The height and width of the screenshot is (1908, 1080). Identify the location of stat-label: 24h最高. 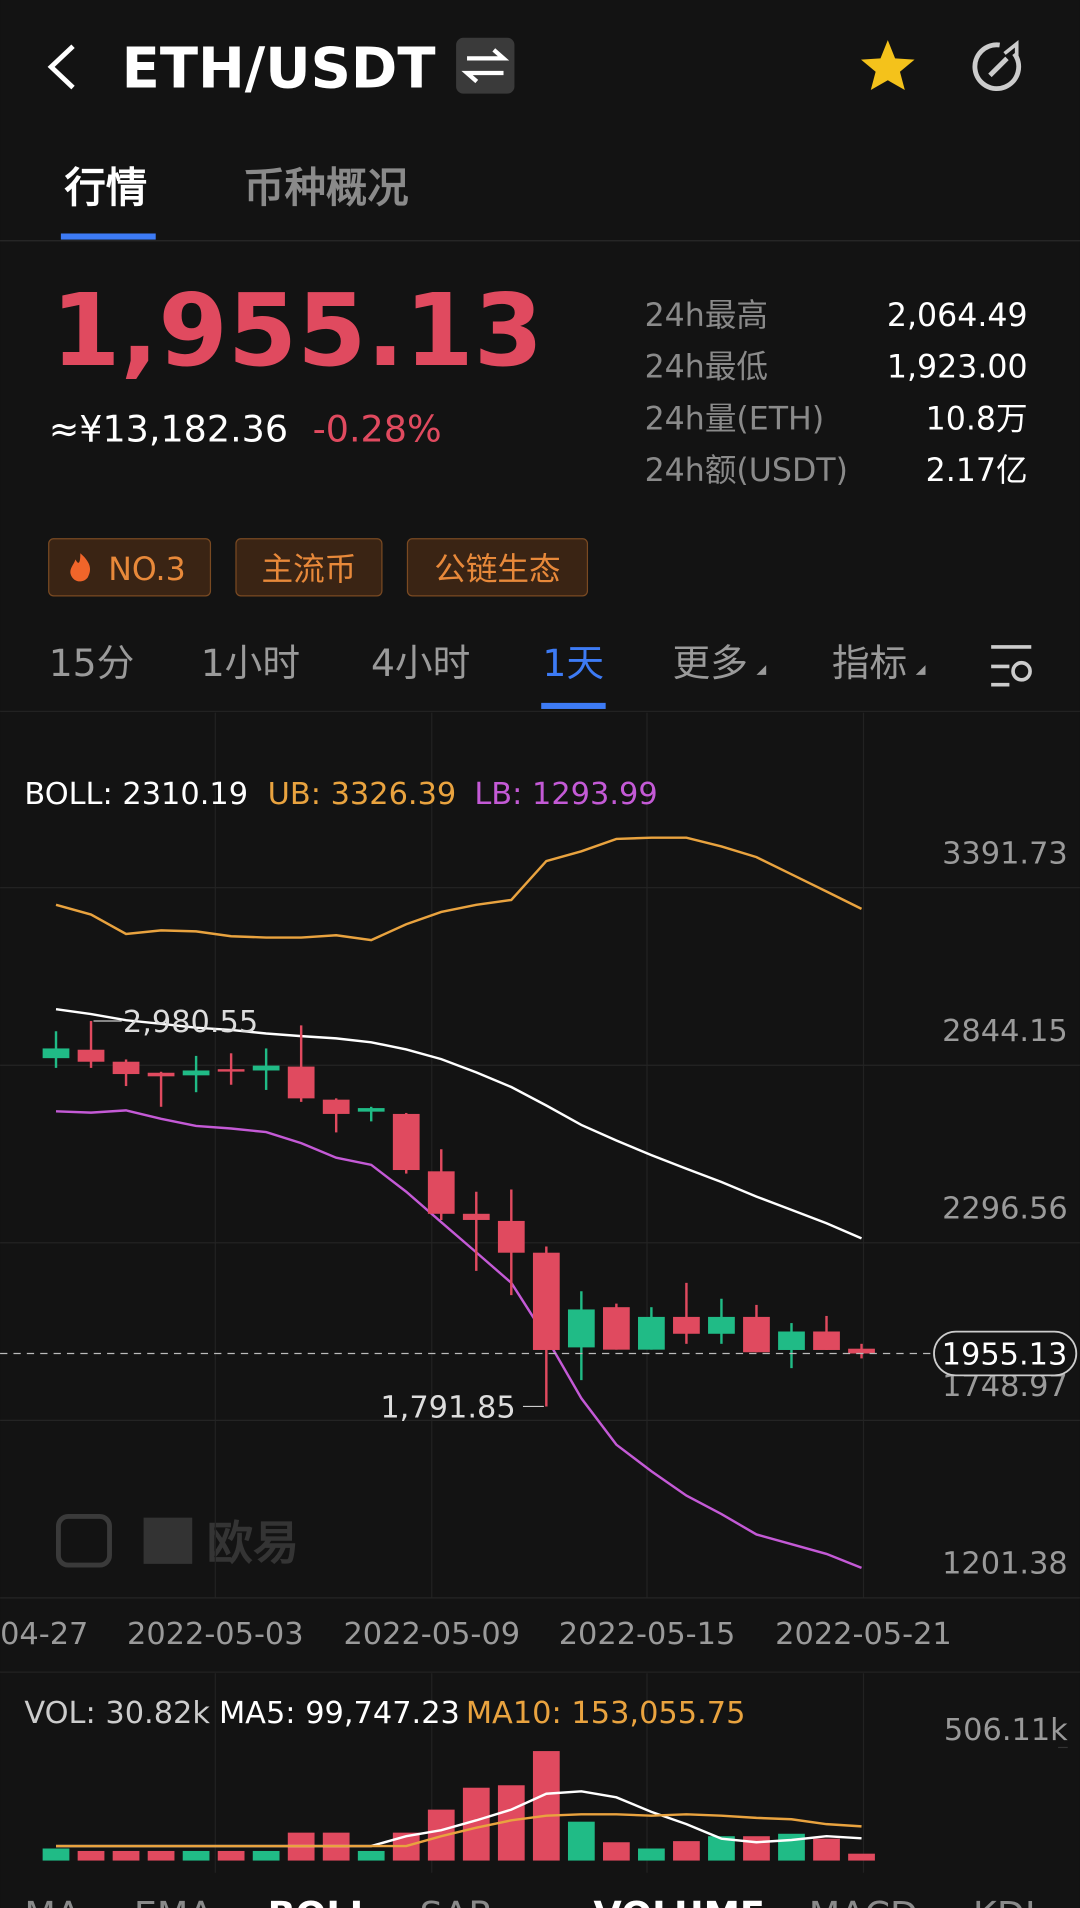
(706, 316).